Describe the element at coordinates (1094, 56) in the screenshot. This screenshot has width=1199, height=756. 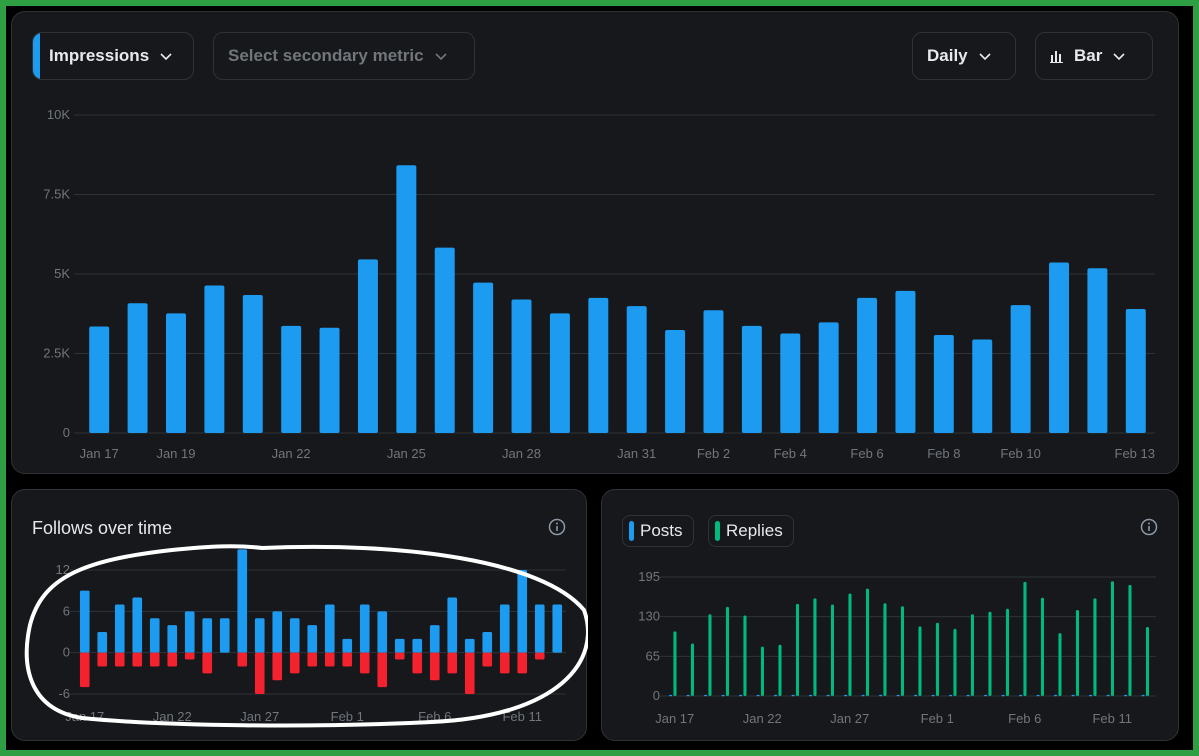
I see `chart-type-dropdown: Bar` at that location.